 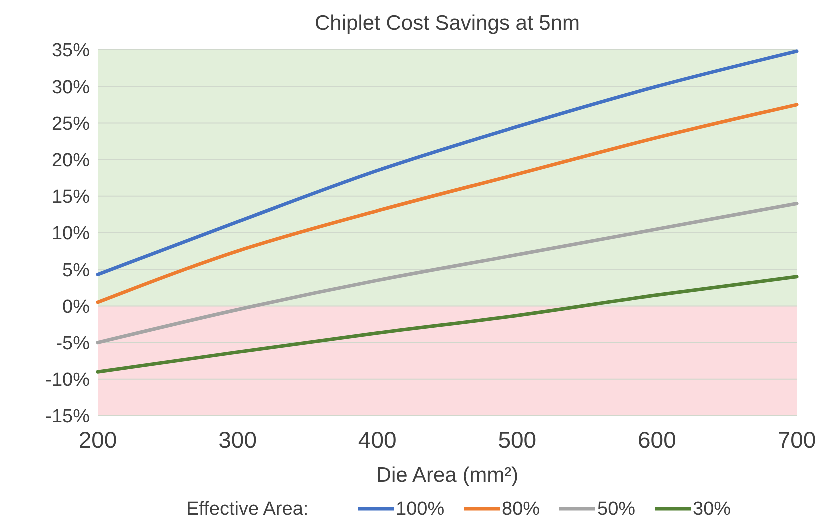 I want to click on y-tick-label: -10%, so click(x=68, y=381).